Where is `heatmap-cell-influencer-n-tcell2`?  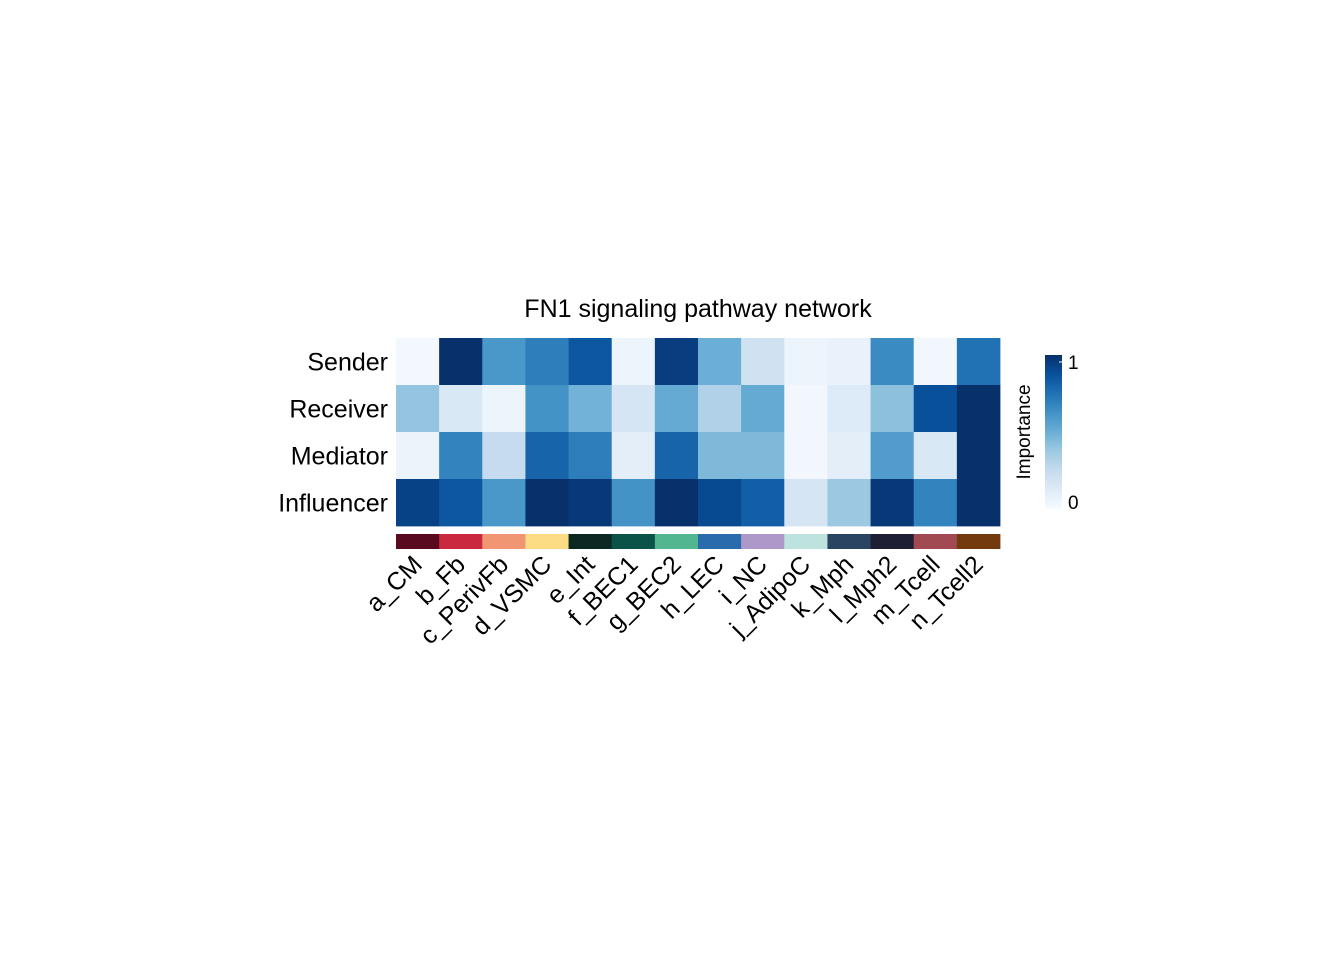 heatmap-cell-influencer-n-tcell2 is located at coordinates (978, 503).